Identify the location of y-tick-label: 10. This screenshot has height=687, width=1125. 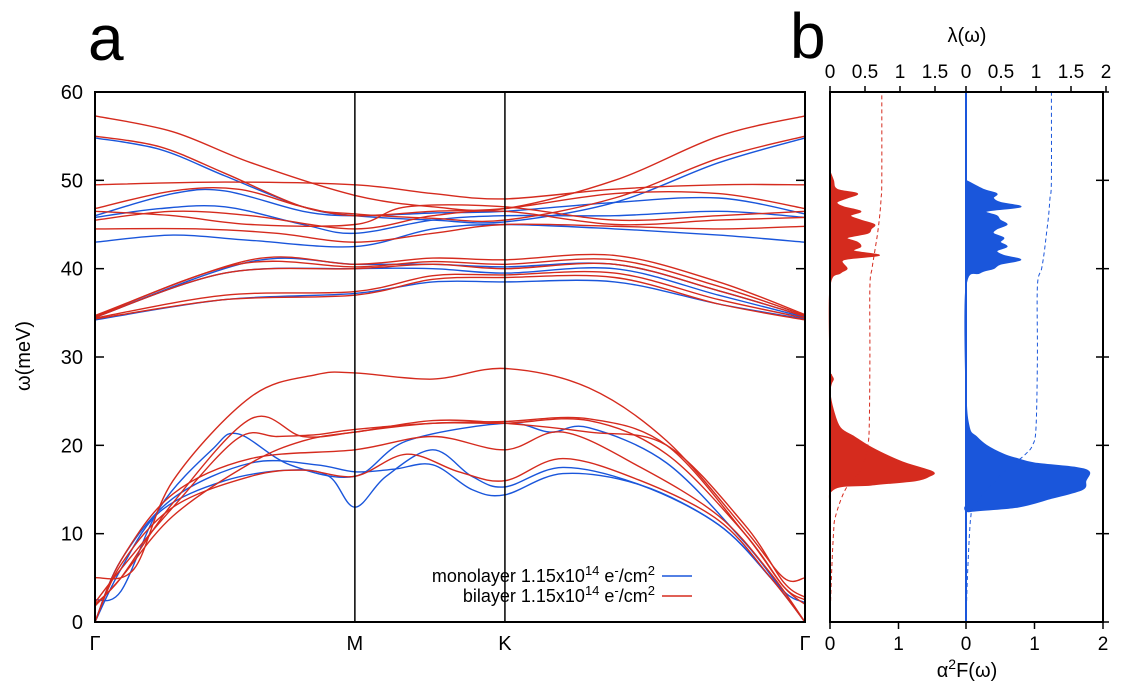
(72, 535).